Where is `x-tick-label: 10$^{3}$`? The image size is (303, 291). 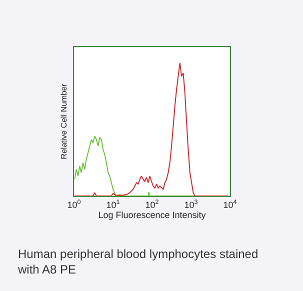
x-tick-label: 10$^{3}$ is located at coordinates (191, 204).